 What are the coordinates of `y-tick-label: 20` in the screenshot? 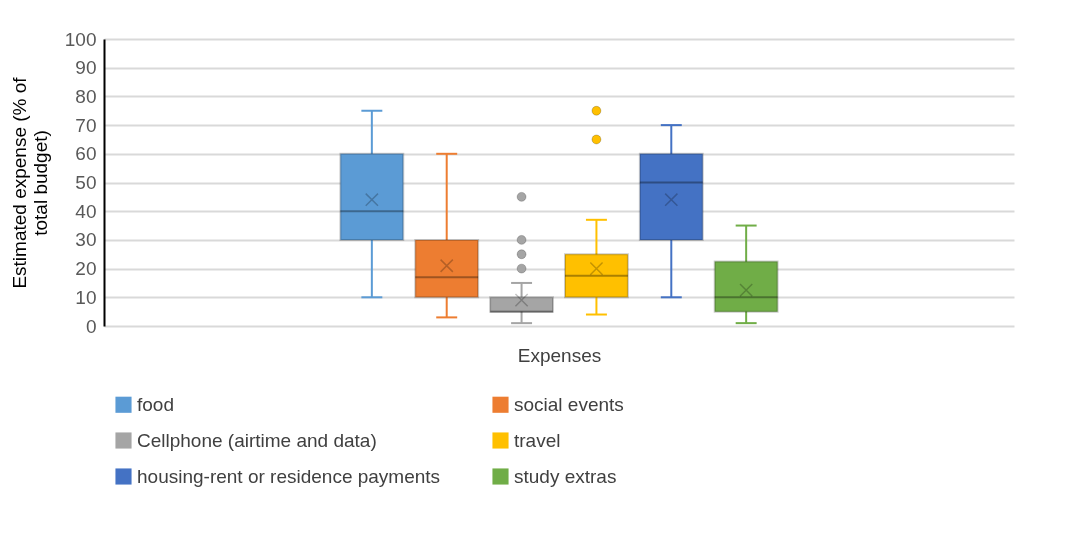 It's located at (86, 269).